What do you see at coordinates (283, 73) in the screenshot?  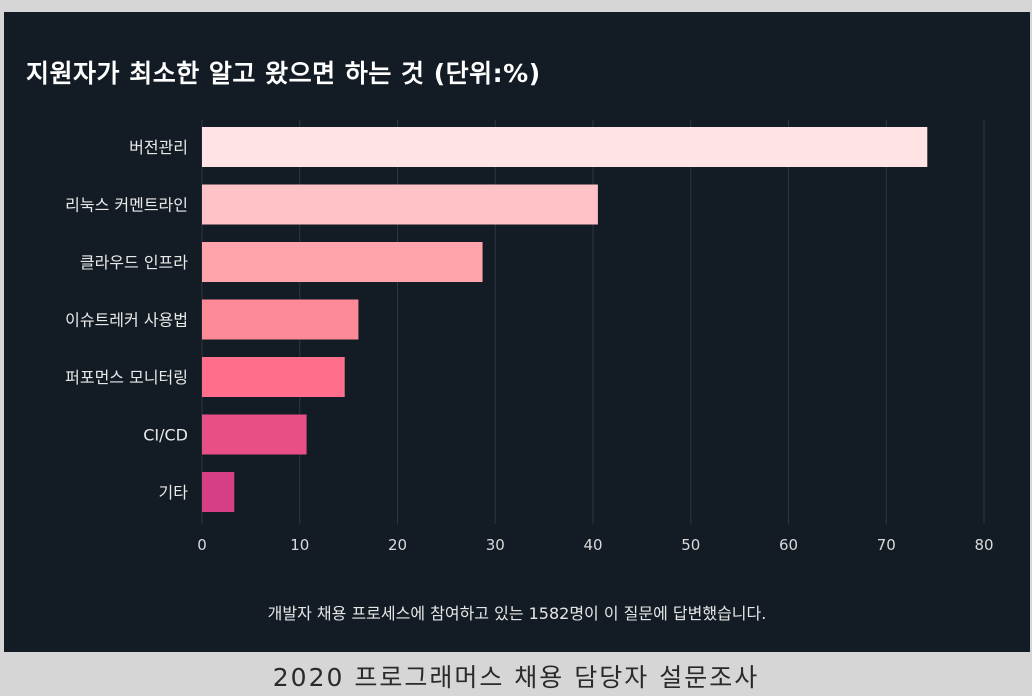 I see `chart-title: 지원자가 최소한 알고 왔으면 하는 것 (단위:%)` at bounding box center [283, 73].